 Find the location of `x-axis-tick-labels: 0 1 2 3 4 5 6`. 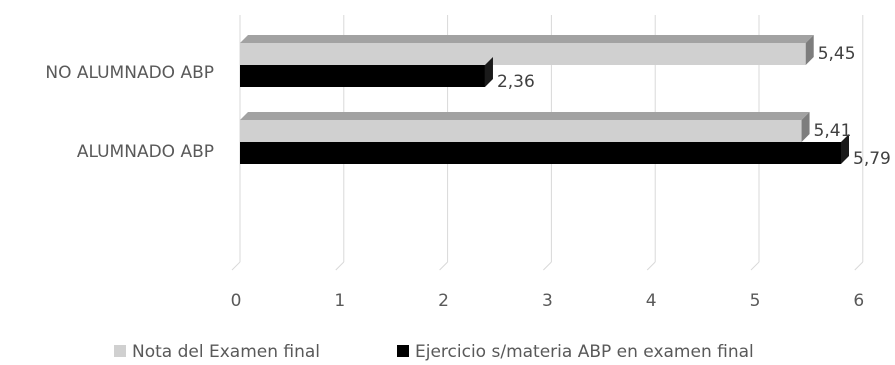

x-axis-tick-labels: 0 1 2 3 4 5 6 is located at coordinates (548, 301).